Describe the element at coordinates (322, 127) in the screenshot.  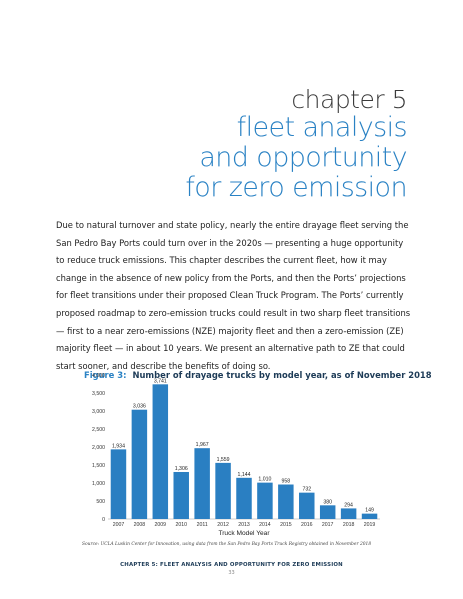
I see `chapter-title-line-1: fleet analysis` at that location.